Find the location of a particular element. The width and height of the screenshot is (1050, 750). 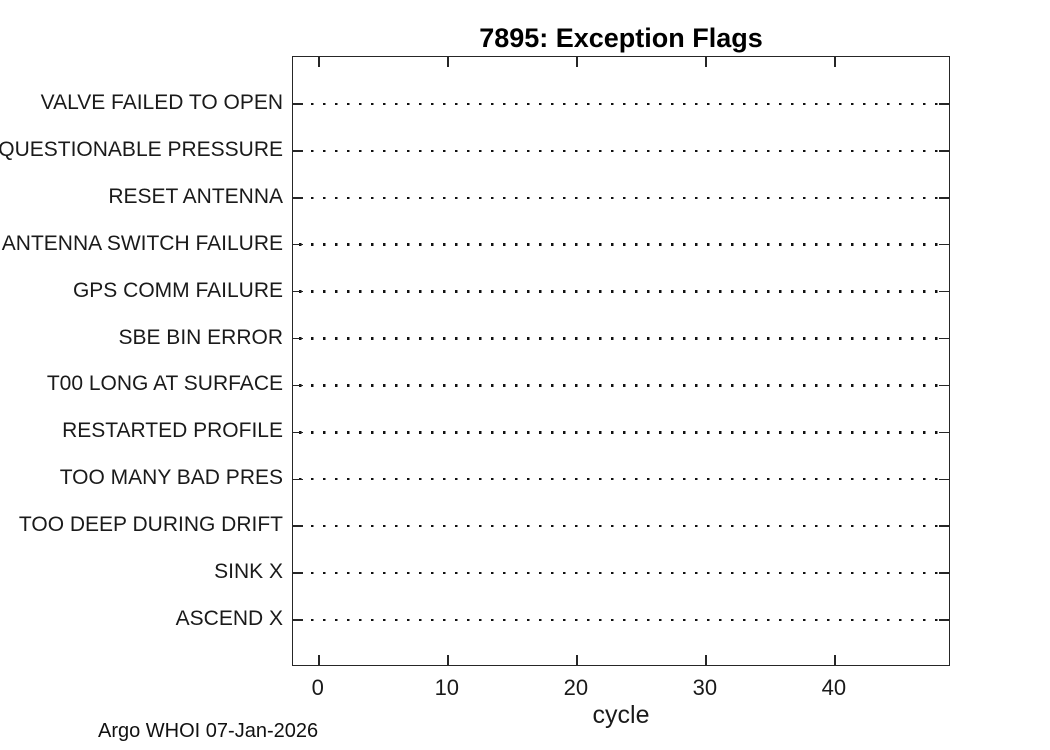

y-tick-label: RESTARTED PROFILE is located at coordinates (172, 431).